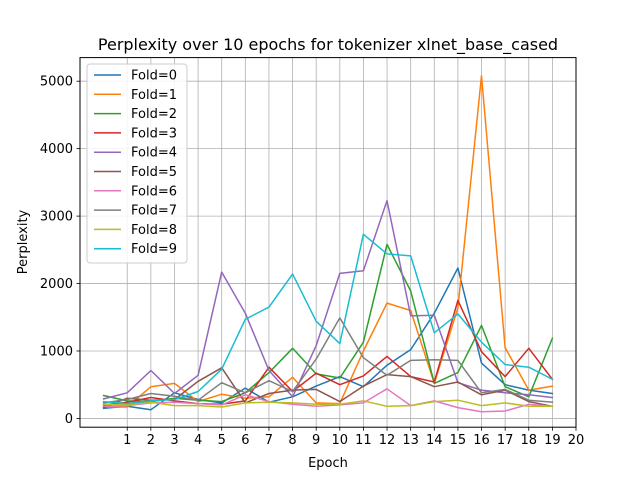 This screenshot has width=640, height=480. What do you see at coordinates (56, 351) in the screenshot?
I see `y-tick-label: 1000` at bounding box center [56, 351].